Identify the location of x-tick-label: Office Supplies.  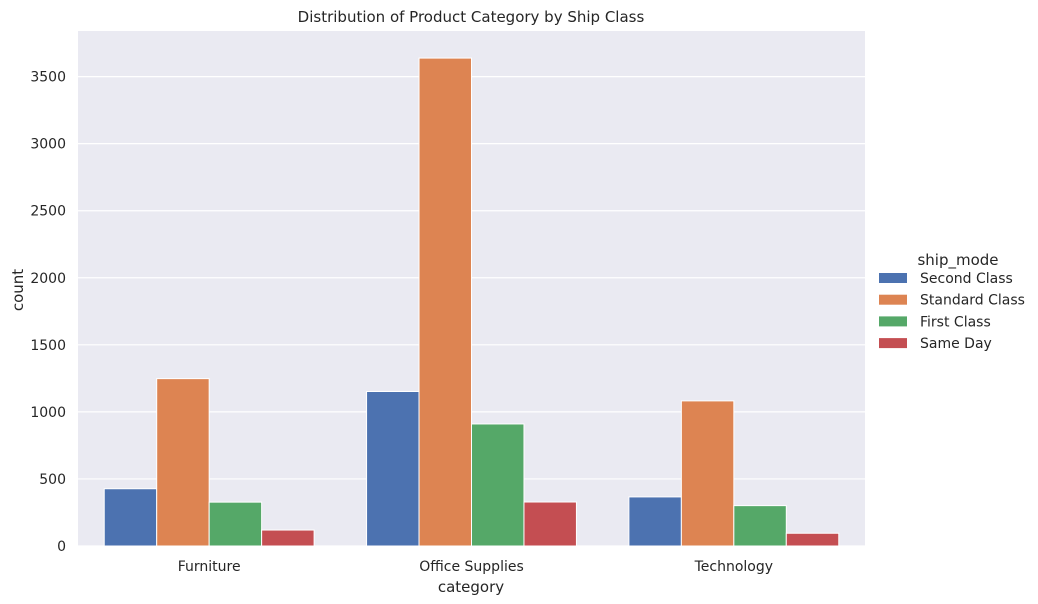
(471, 567).